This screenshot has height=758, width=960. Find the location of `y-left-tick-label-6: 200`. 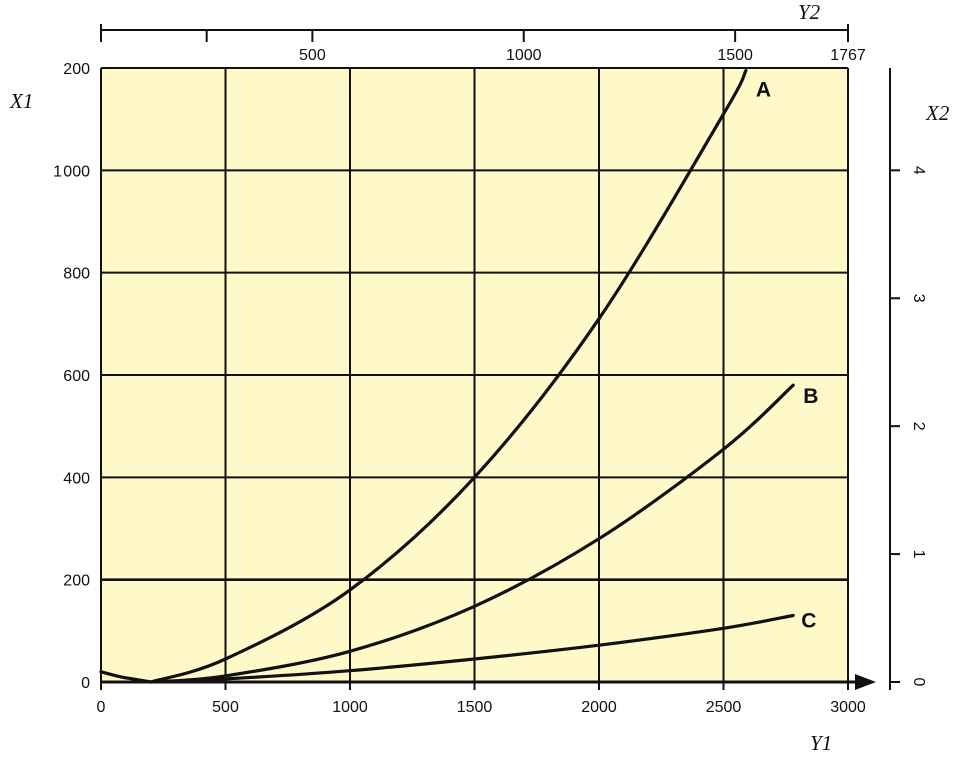

y-left-tick-label-6: 200 is located at coordinates (76, 69).